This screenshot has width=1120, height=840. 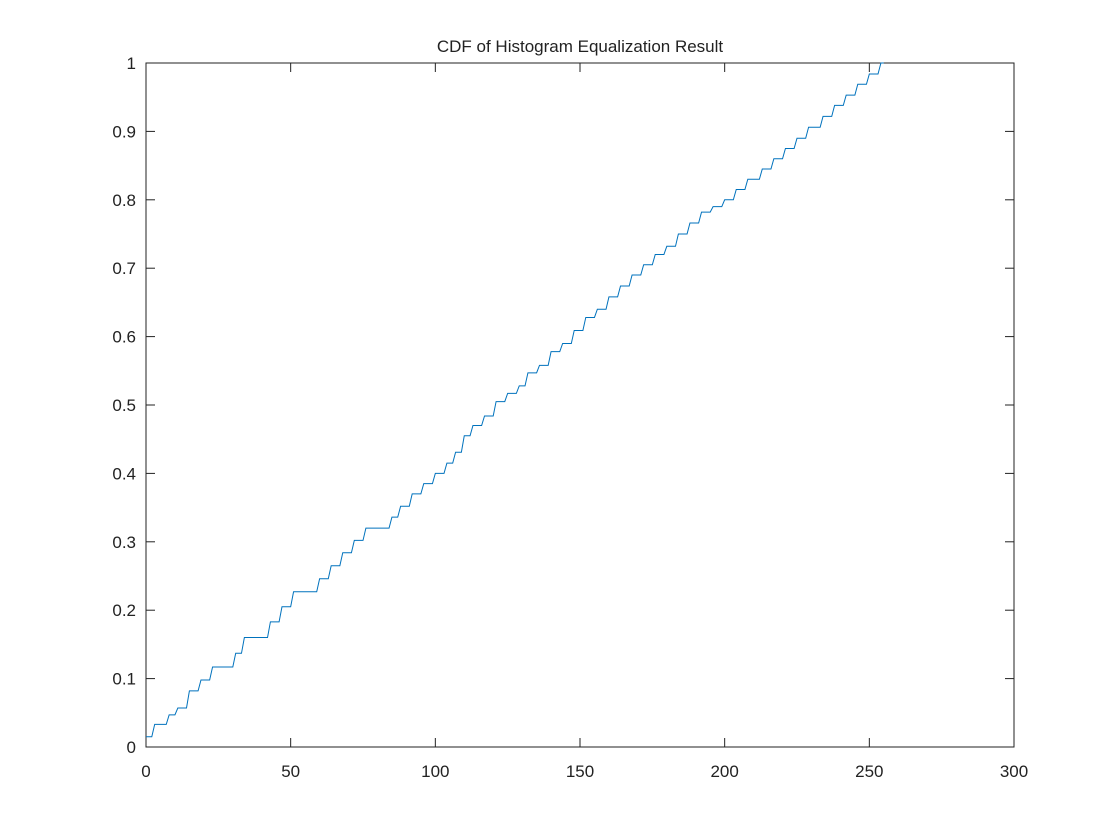 I want to click on y-tick-label: 0.8, so click(x=124, y=200).